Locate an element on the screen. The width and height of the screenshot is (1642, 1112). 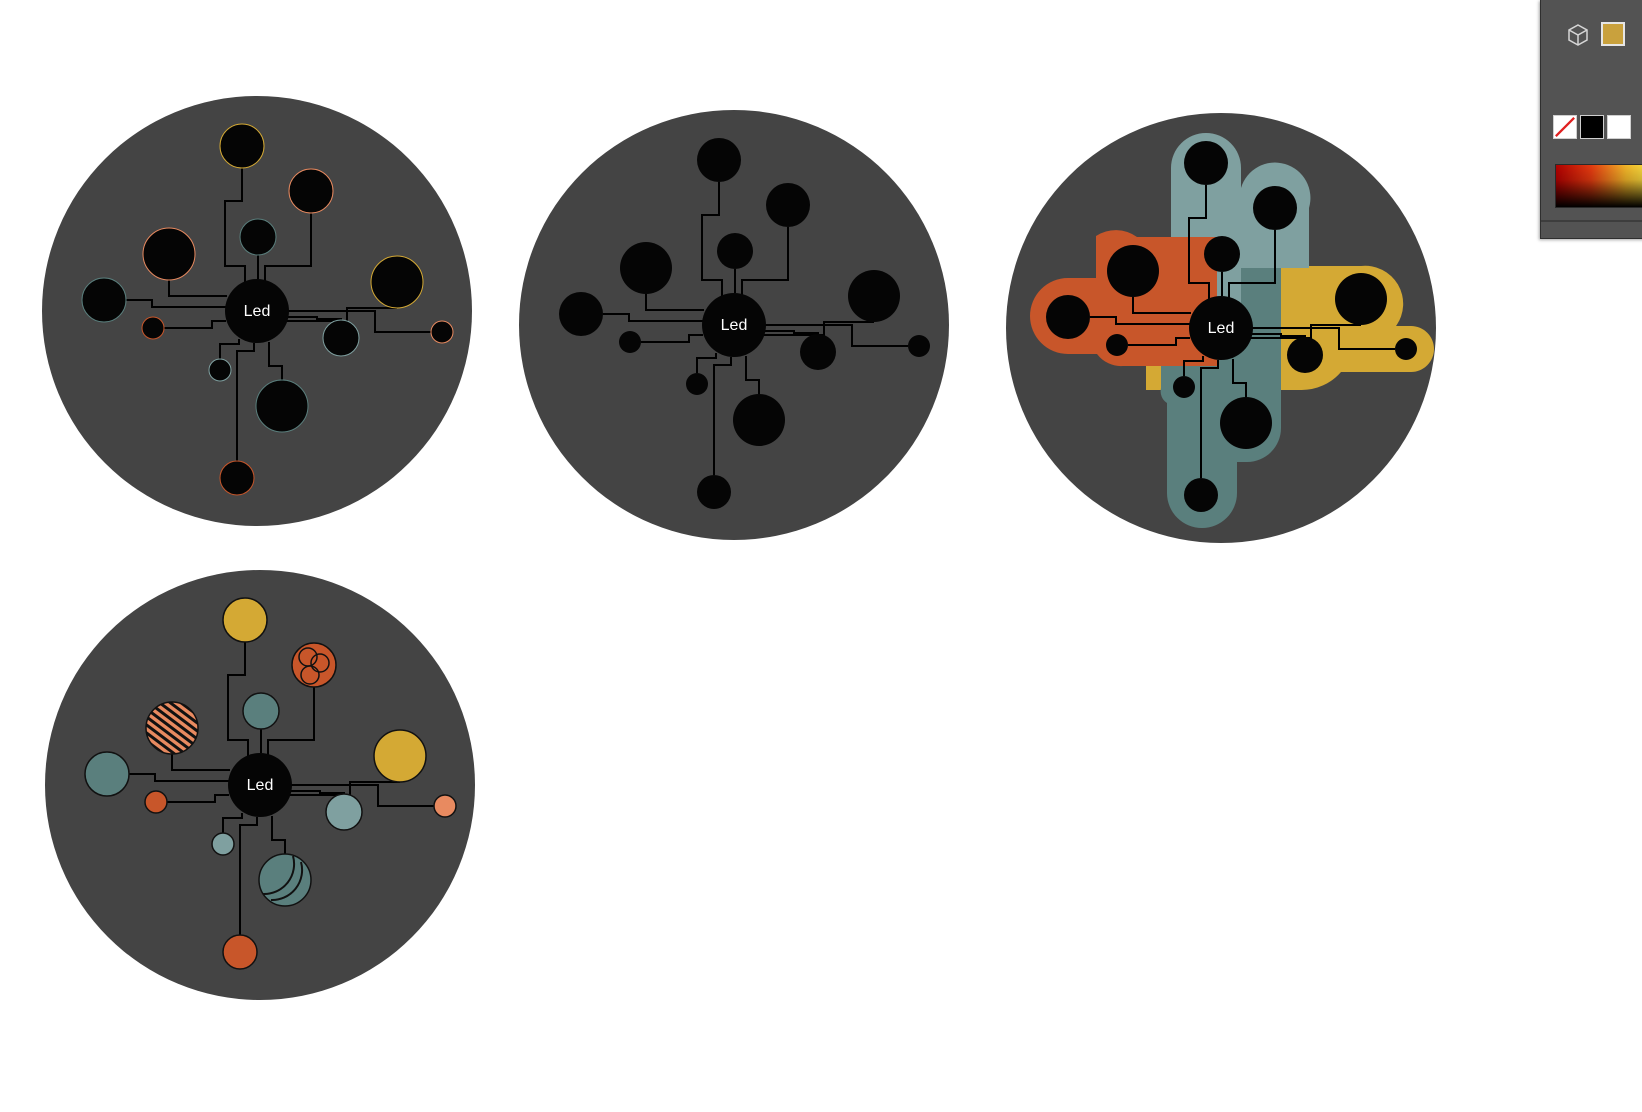
color-spectrum-picker is located at coordinates (1598, 186).